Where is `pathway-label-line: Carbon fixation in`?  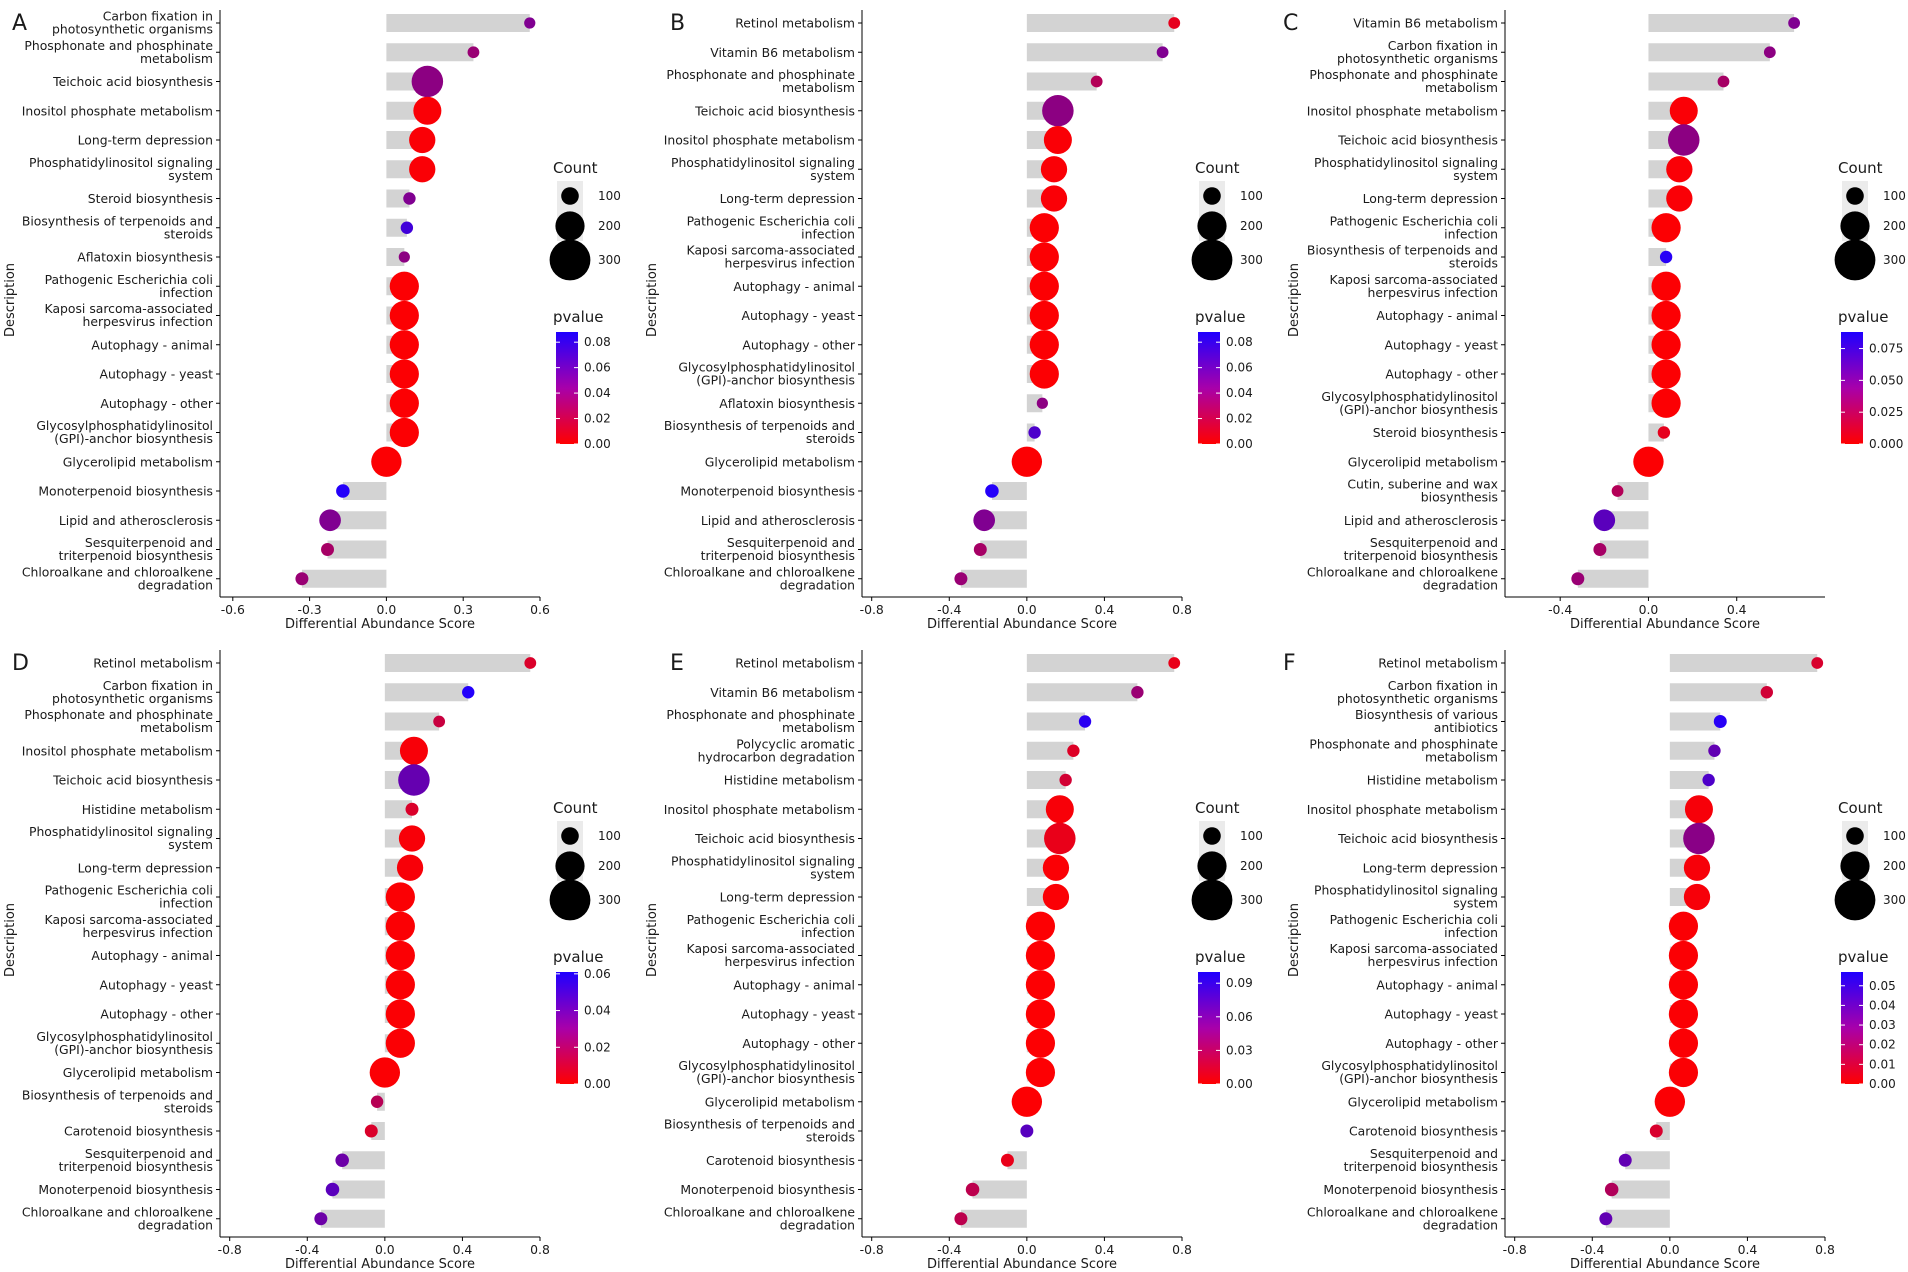
pathway-label-line: Carbon fixation in is located at coordinates (158, 685).